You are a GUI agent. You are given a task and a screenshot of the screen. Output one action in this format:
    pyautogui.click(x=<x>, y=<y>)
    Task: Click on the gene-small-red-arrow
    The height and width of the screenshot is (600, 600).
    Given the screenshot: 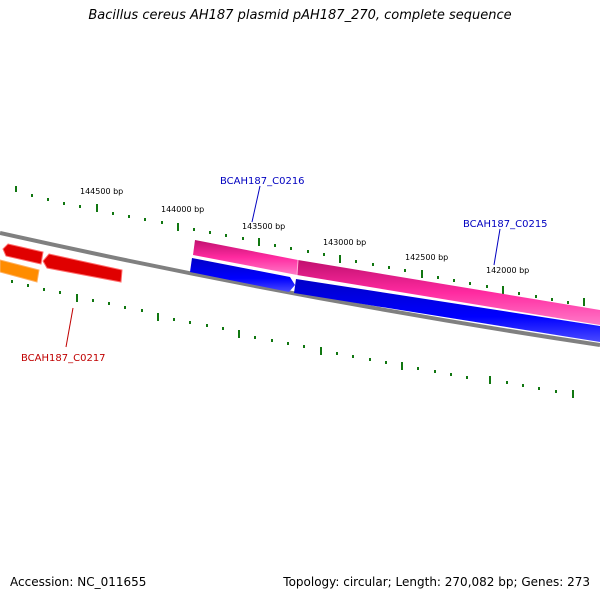 What is the action you would take?
    pyautogui.click(x=23, y=254)
    